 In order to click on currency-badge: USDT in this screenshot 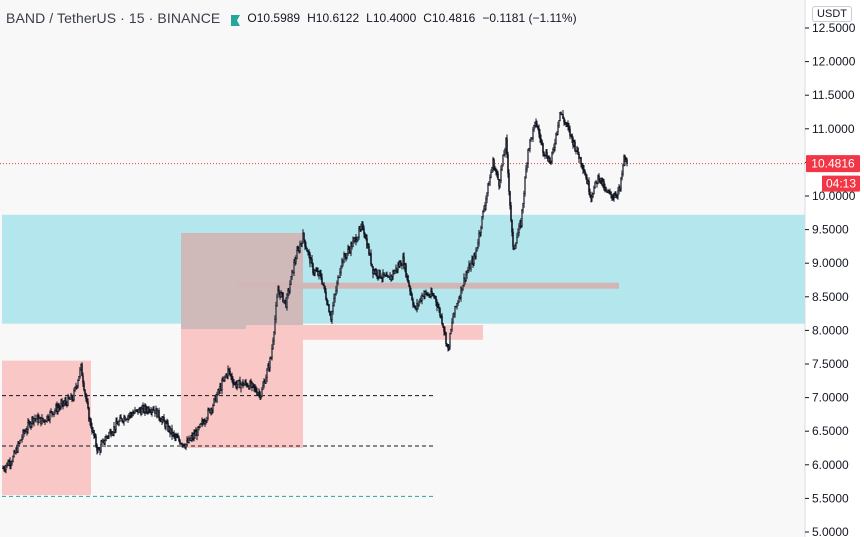, I will do `click(832, 14)`.